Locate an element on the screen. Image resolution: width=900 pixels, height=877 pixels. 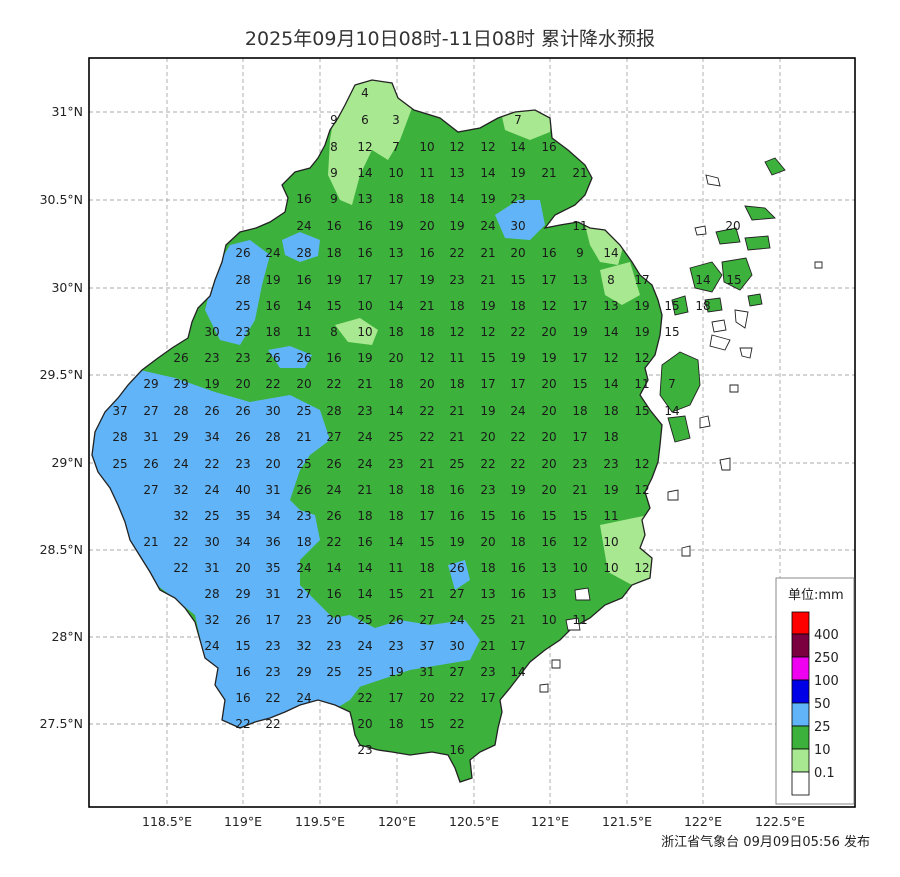
lon-tick-label: 121°E is located at coordinates (550, 821).